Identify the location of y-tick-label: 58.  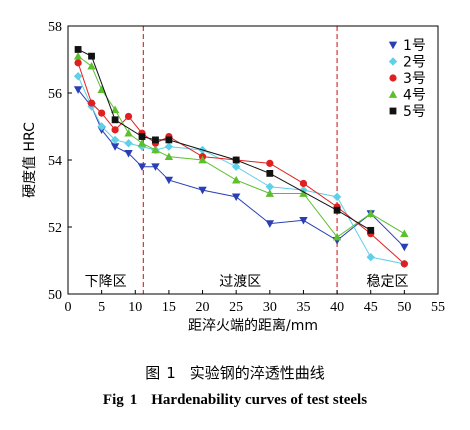
(55, 27).